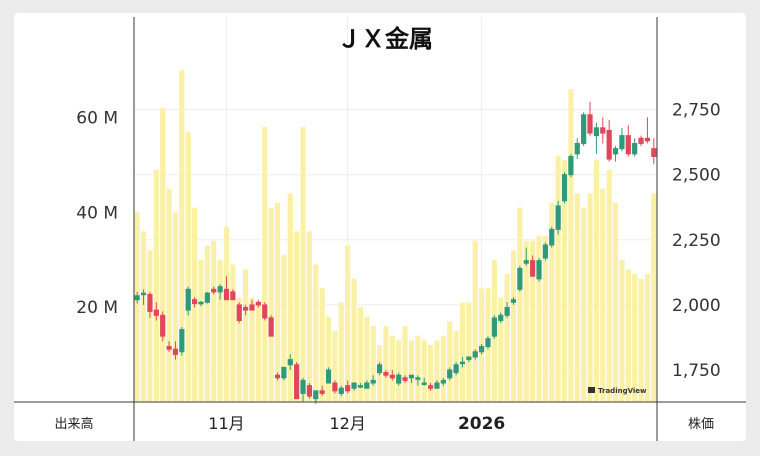 The image size is (760, 456). I want to click on price-tick-label: 2,000, so click(696, 306).